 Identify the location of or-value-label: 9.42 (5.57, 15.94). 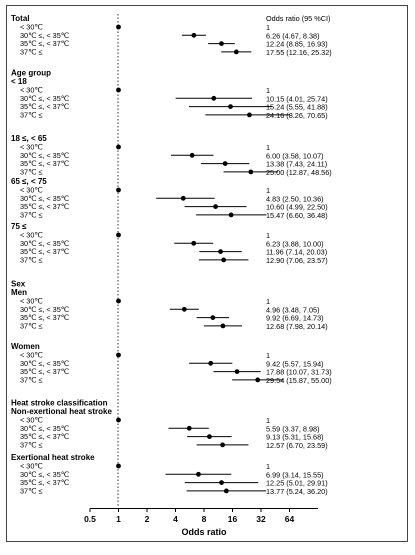
(295, 363).